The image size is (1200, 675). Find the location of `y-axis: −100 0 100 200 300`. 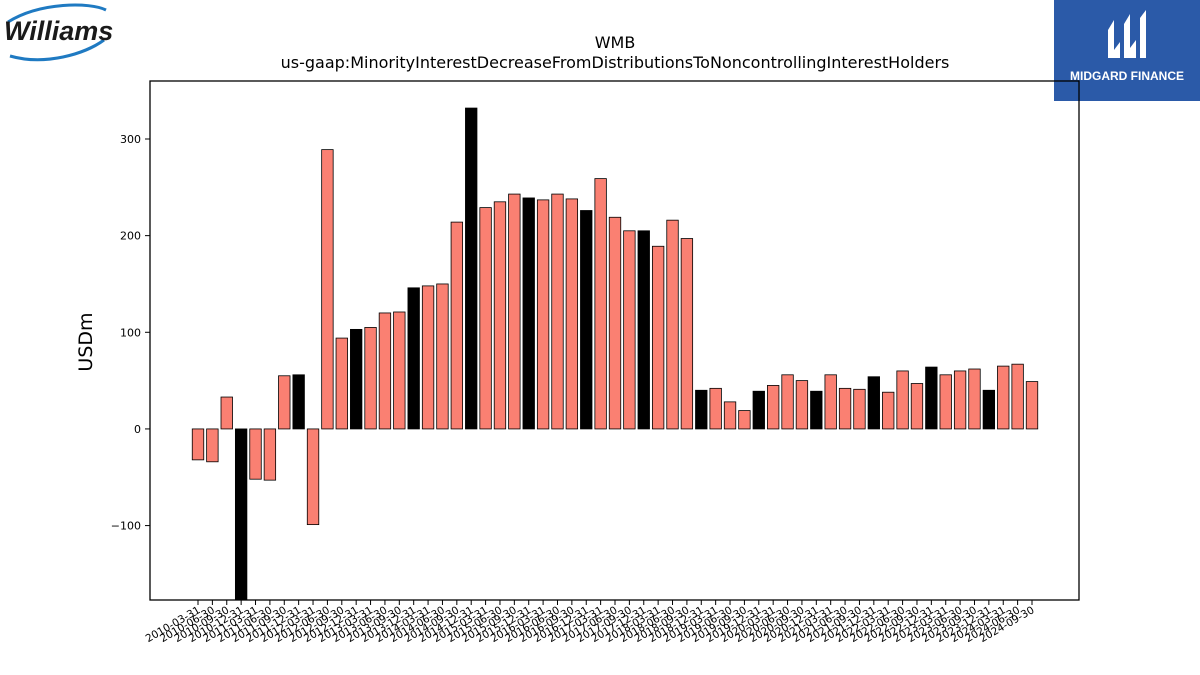

y-axis: −100 0 100 200 300 is located at coordinates (130, 333).